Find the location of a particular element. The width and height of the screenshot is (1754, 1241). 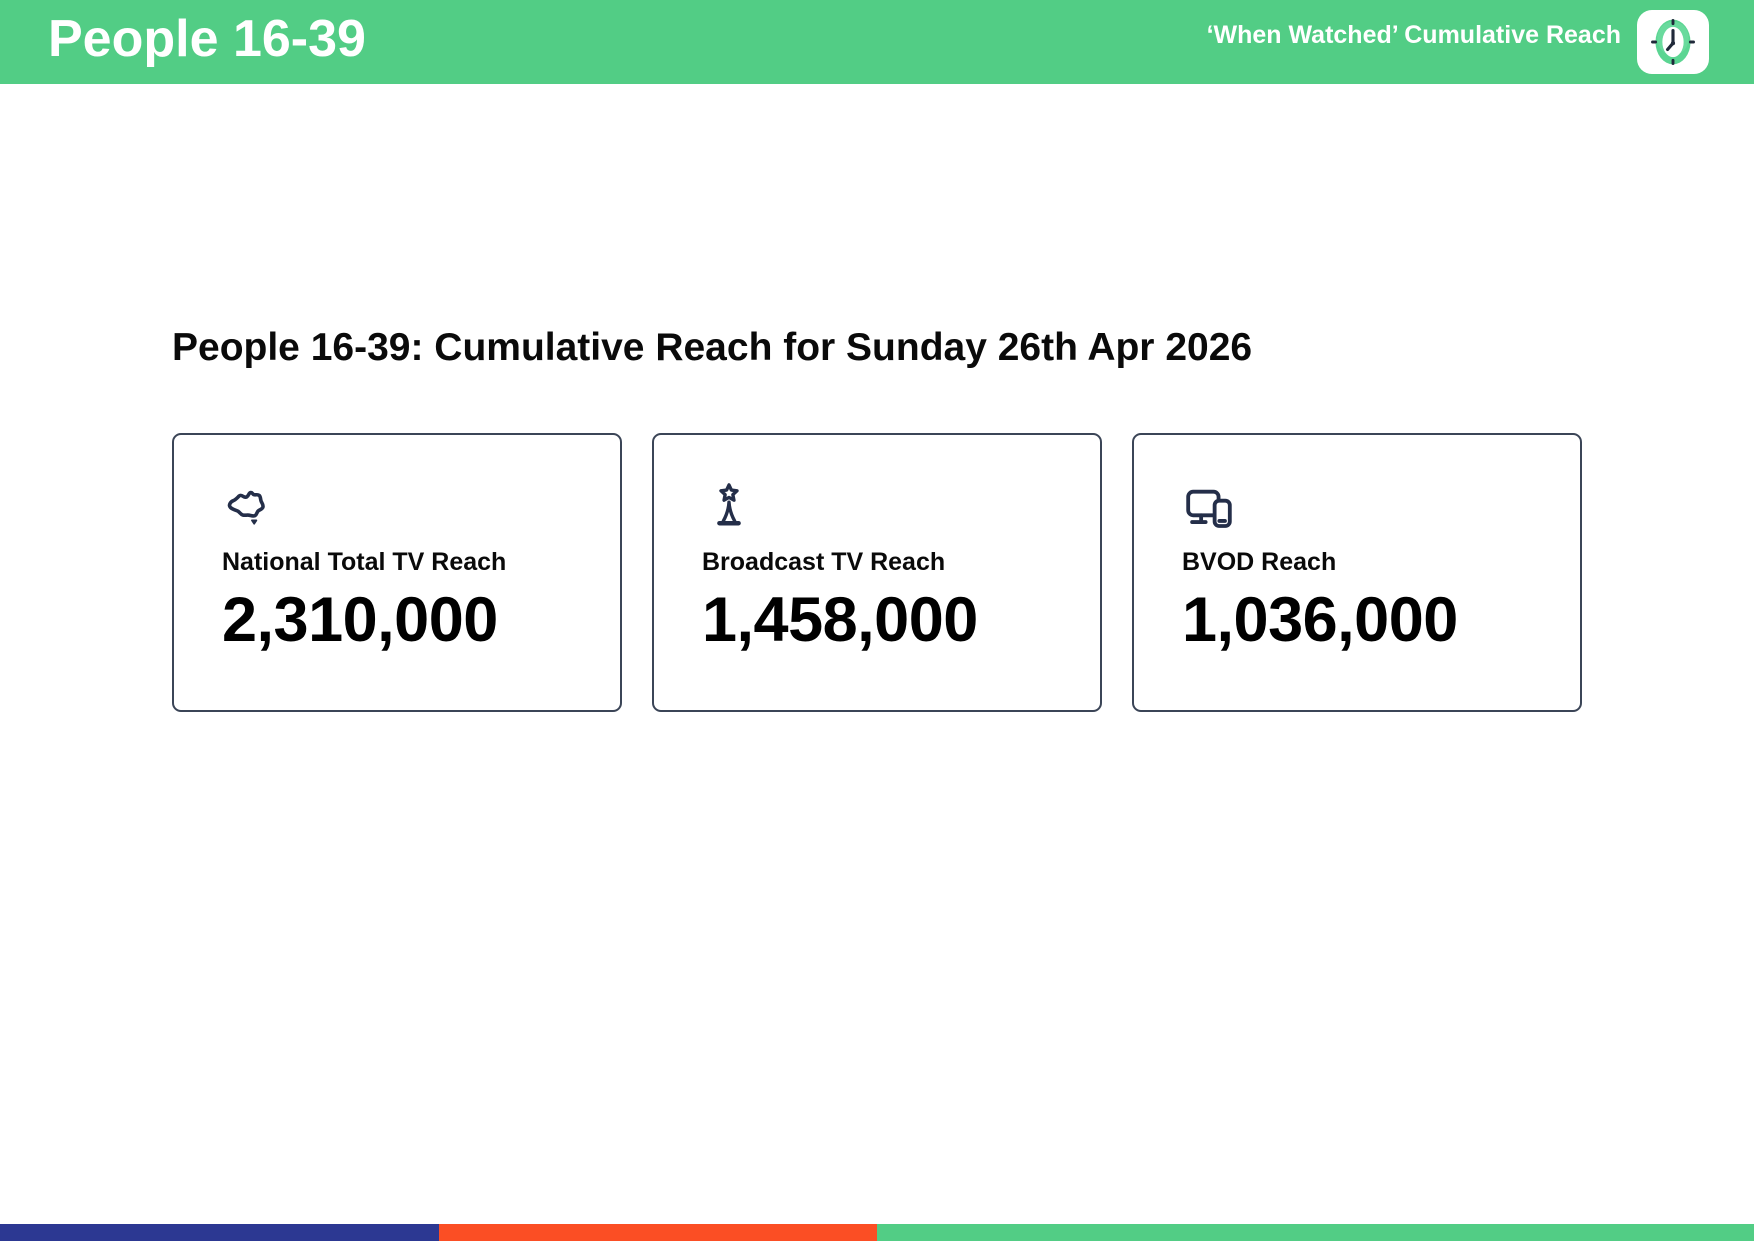

footer-bar-segment-blue is located at coordinates (219, 1232).